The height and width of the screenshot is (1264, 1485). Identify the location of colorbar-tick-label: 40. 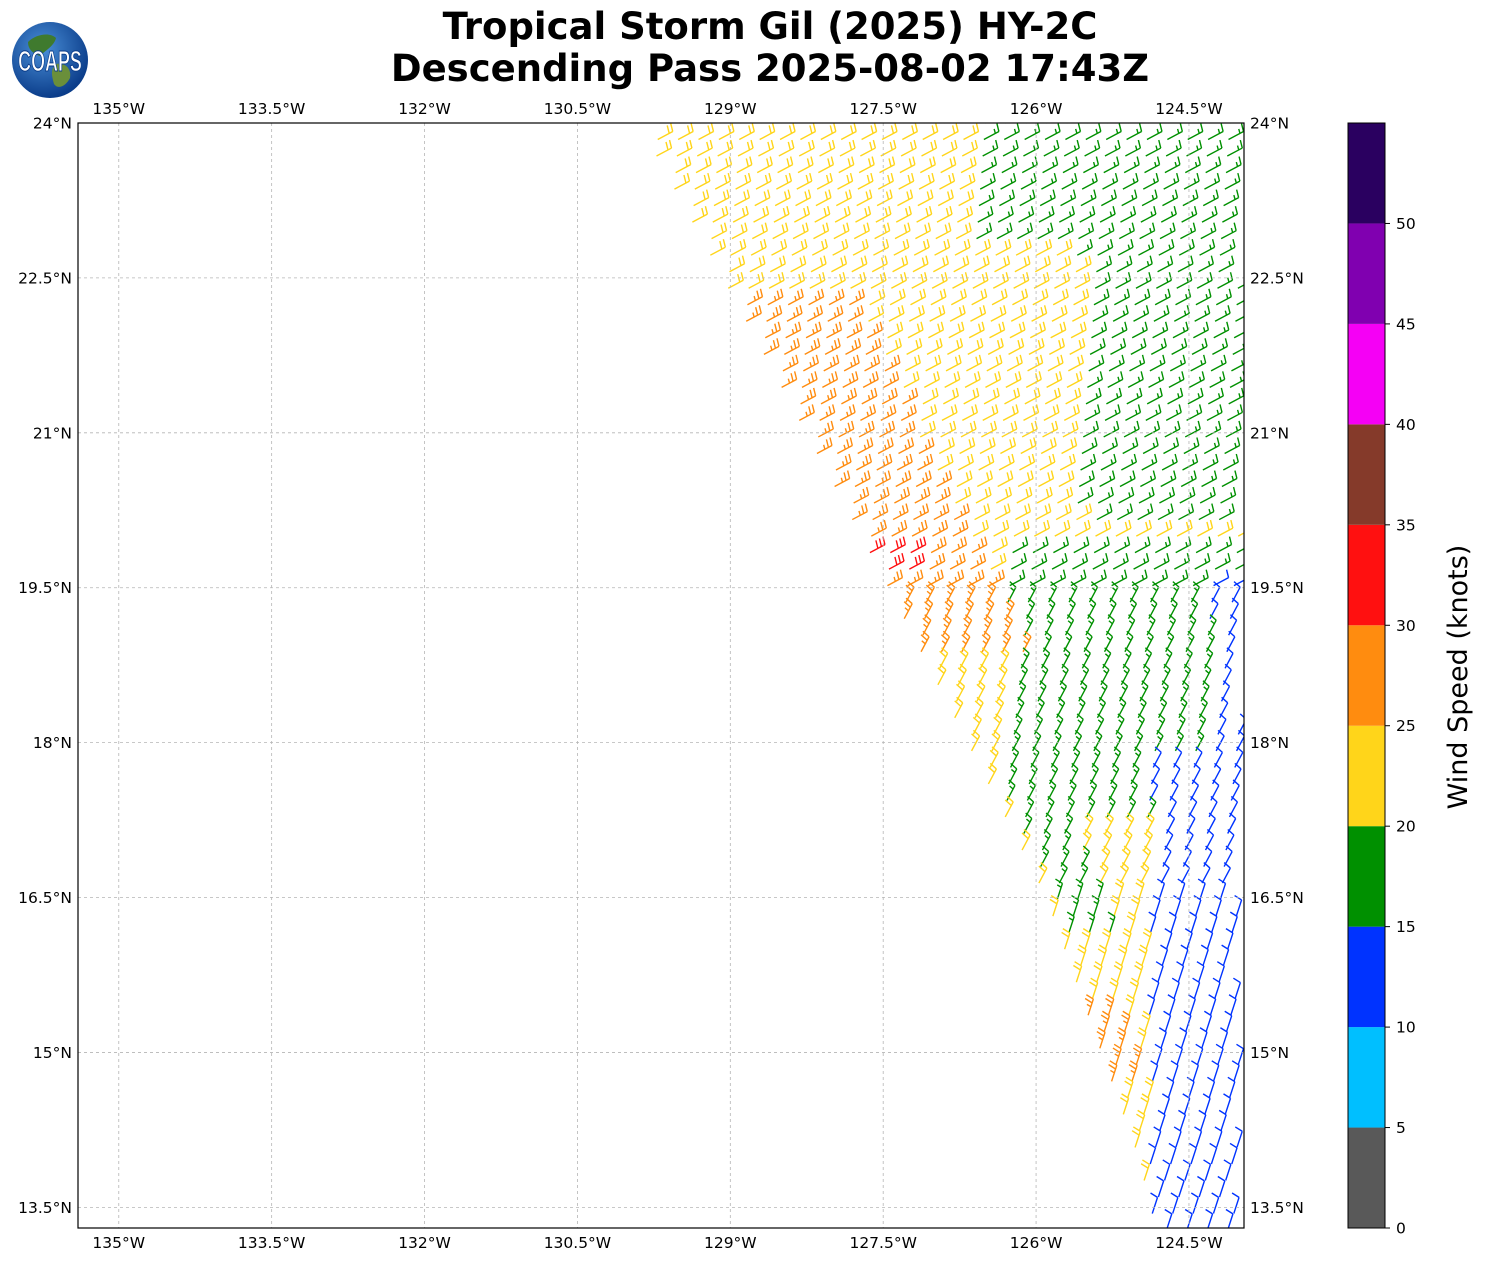
(1406, 425).